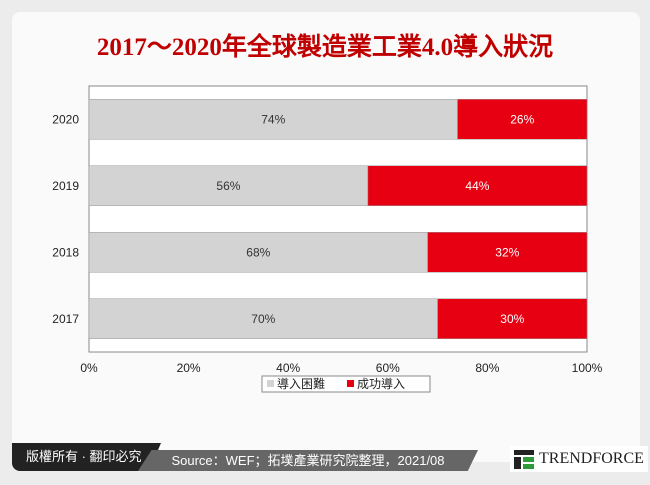 The height and width of the screenshot is (485, 650). What do you see at coordinates (308, 460) in the screenshot?
I see `source-label: Source：WEF；拓墣產業研究院整理，2021/08` at bounding box center [308, 460].